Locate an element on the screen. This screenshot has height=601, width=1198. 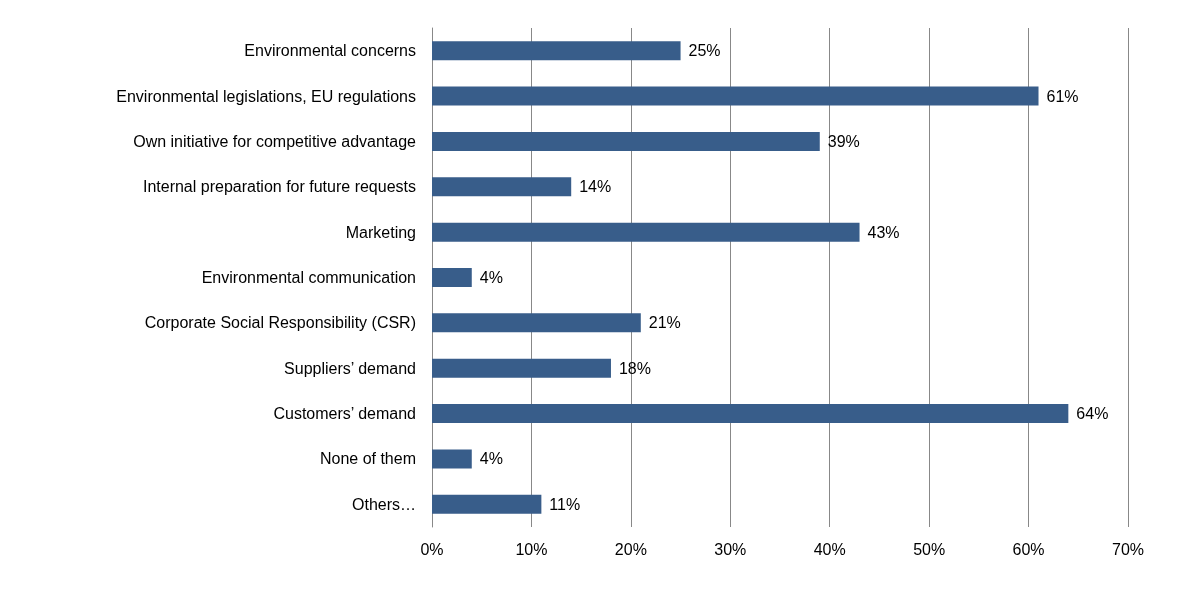
data-label: 43% is located at coordinates (883, 232).